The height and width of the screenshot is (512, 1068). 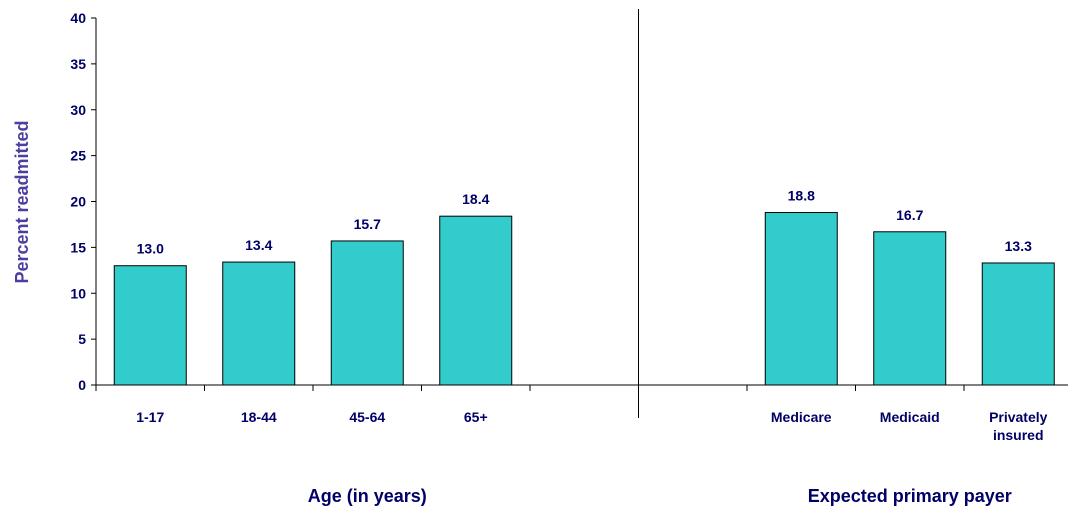 What do you see at coordinates (78, 110) in the screenshot?
I see `y-tick-label: 30` at bounding box center [78, 110].